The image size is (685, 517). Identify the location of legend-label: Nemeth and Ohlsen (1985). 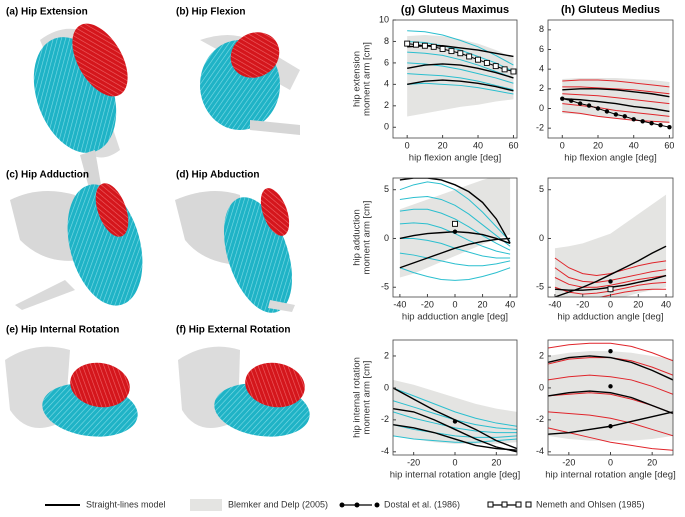
(590, 504).